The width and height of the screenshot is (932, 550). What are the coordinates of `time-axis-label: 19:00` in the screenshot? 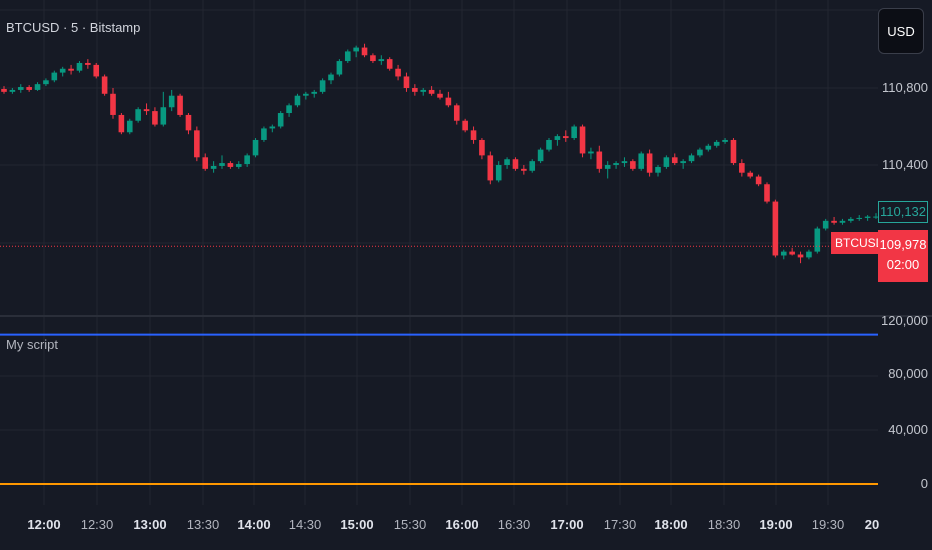 It's located at (776, 524).